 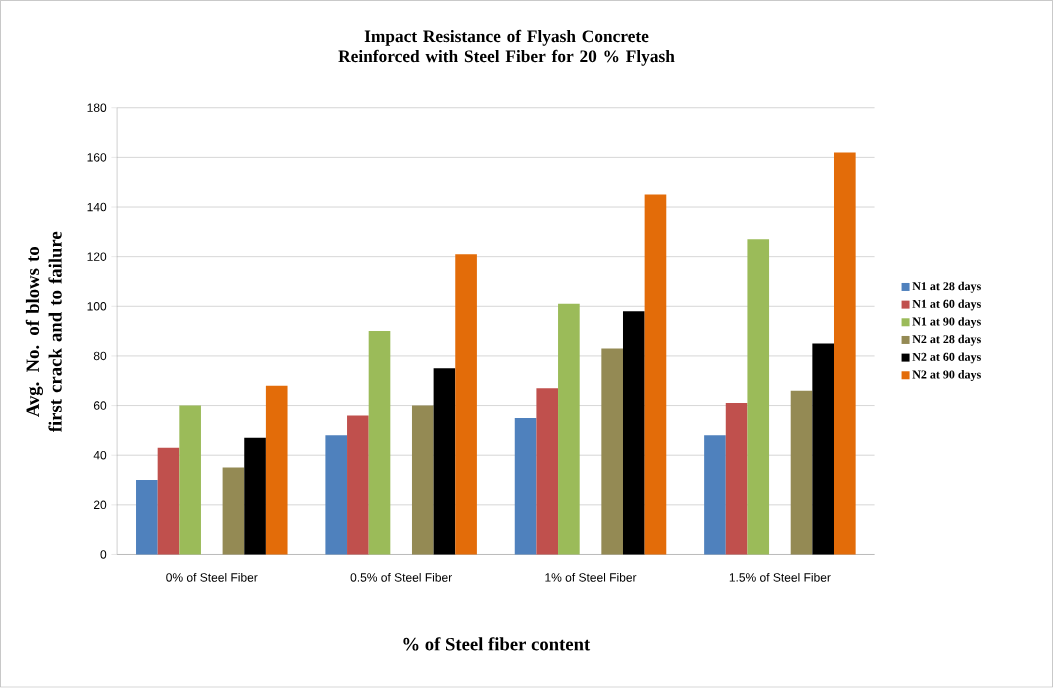 I want to click on y-axis-title: Avg. No. of blows to first crack and to failure, so click(x=43, y=332).